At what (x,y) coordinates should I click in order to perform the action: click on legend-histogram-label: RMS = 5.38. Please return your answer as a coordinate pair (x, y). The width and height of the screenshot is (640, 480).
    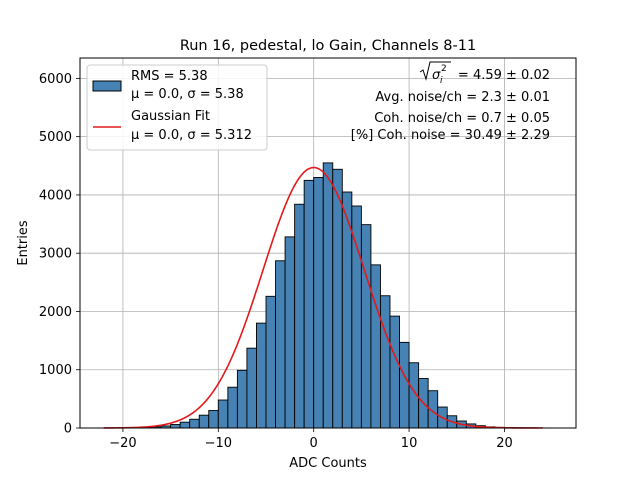
    Looking at the image, I should click on (169, 76).